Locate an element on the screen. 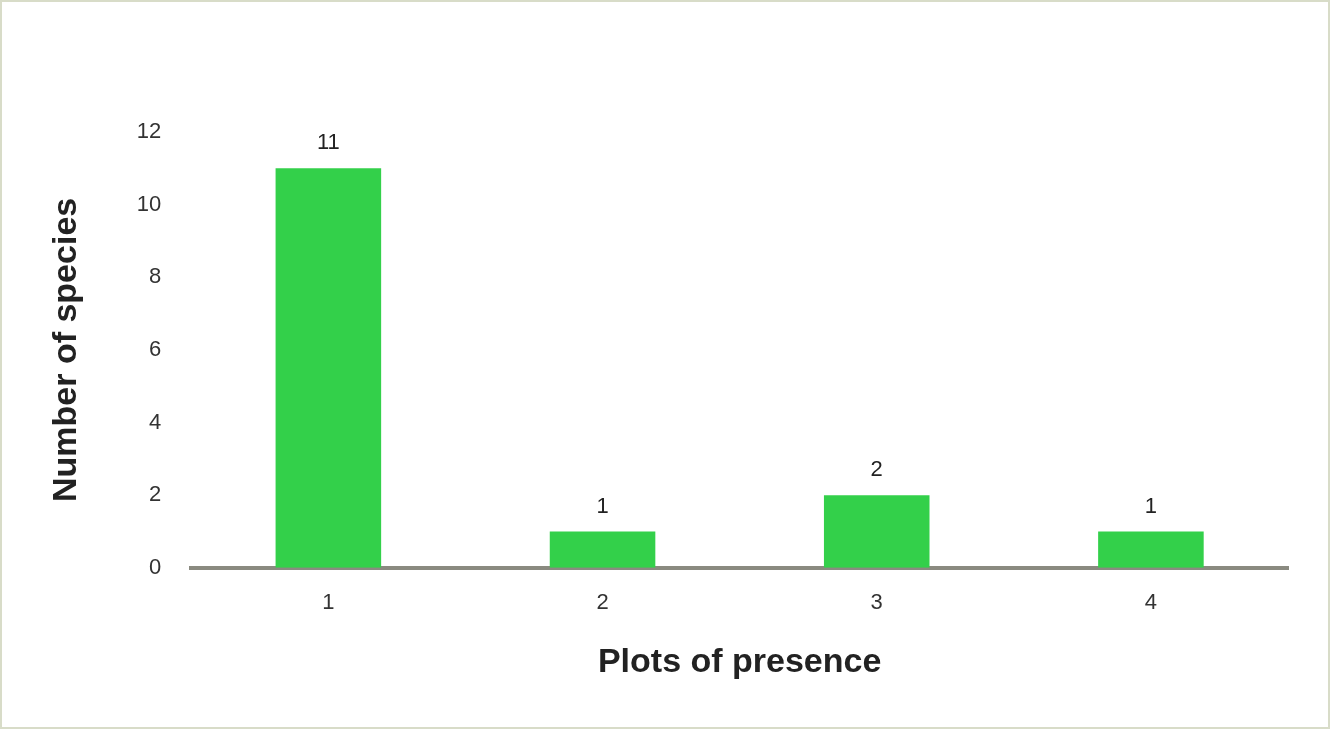  x-tick-label: 2 is located at coordinates (602, 602).